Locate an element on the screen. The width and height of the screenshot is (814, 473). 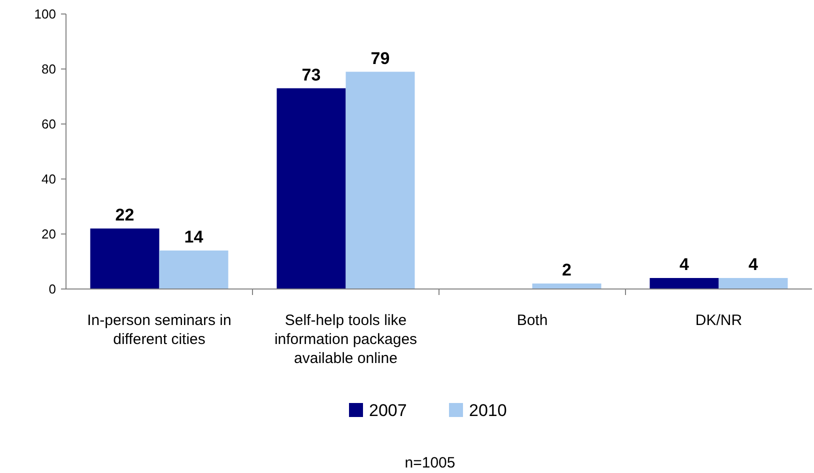
x-tick-label: DK/NR is located at coordinates (718, 320).